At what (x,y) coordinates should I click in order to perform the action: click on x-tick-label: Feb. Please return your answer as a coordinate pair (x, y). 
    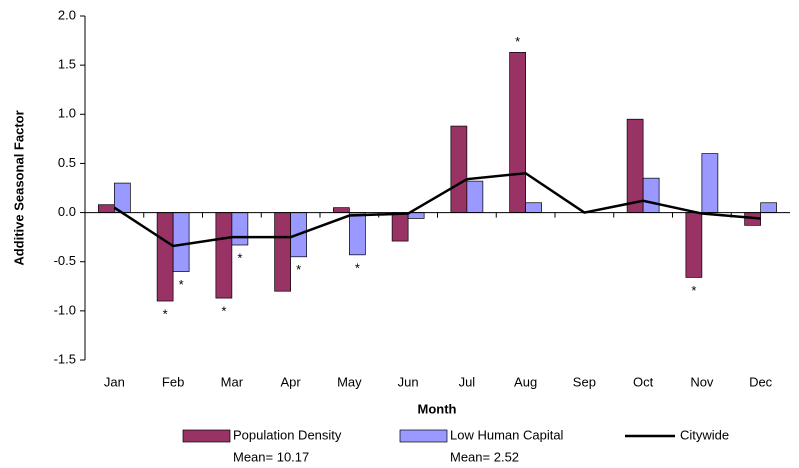
    Looking at the image, I should click on (173, 381).